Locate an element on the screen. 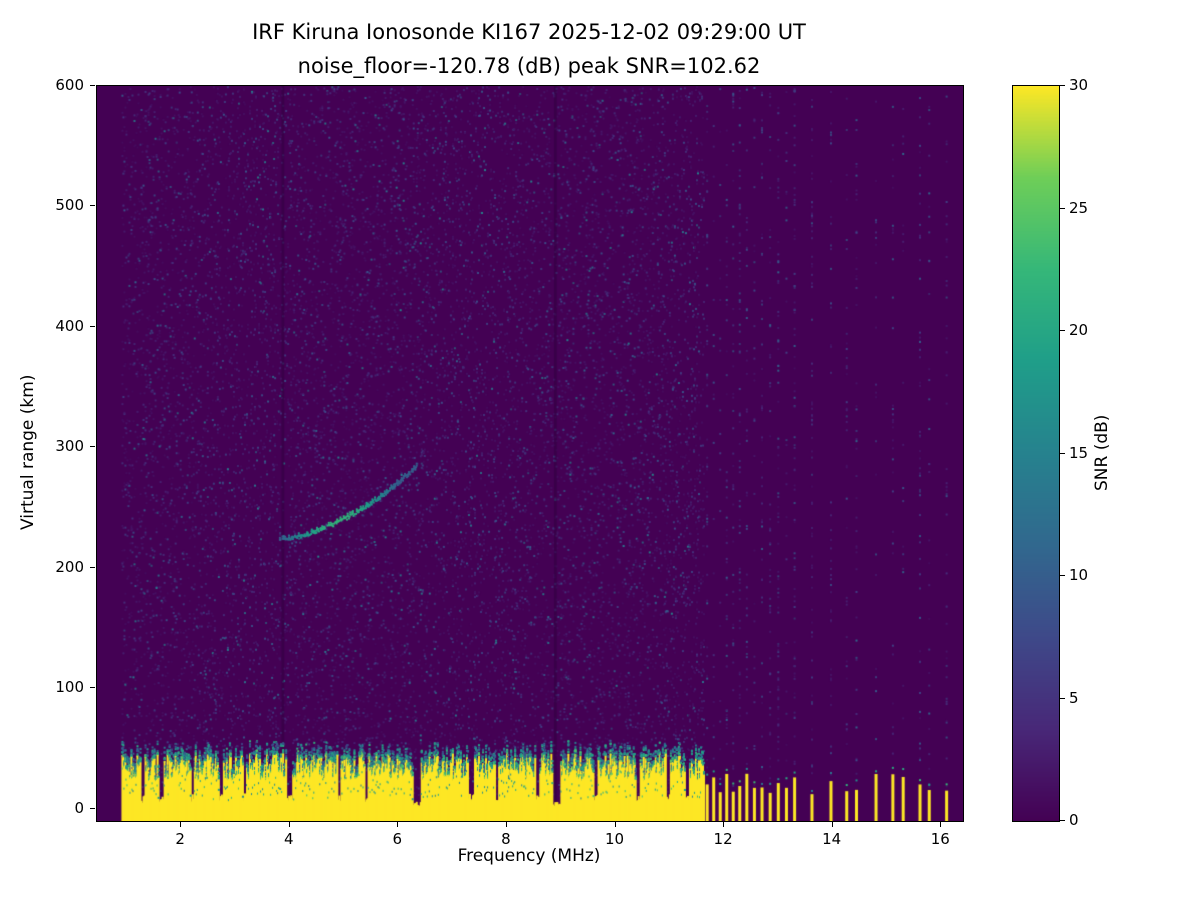 This screenshot has width=1200, height=900. colorbar-gradient is located at coordinates (1036, 453).